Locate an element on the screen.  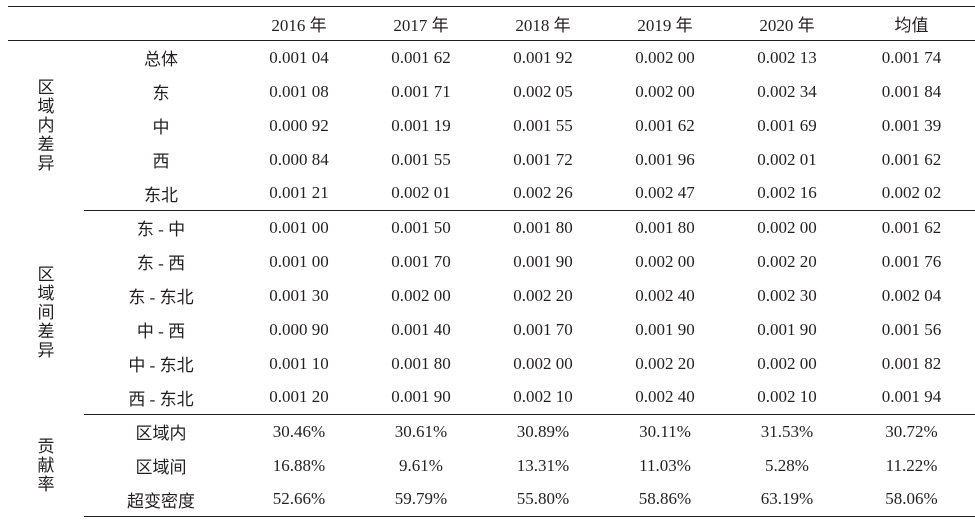
value-cell: 0.001 84 is located at coordinates (911, 91).